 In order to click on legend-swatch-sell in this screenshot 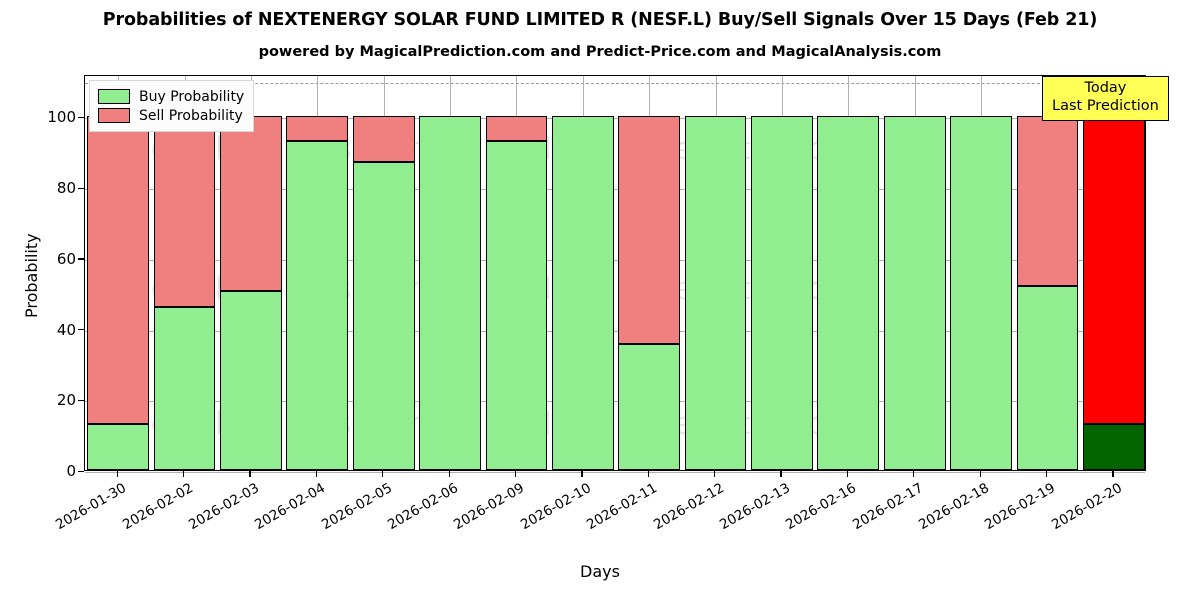, I will do `click(114, 115)`.